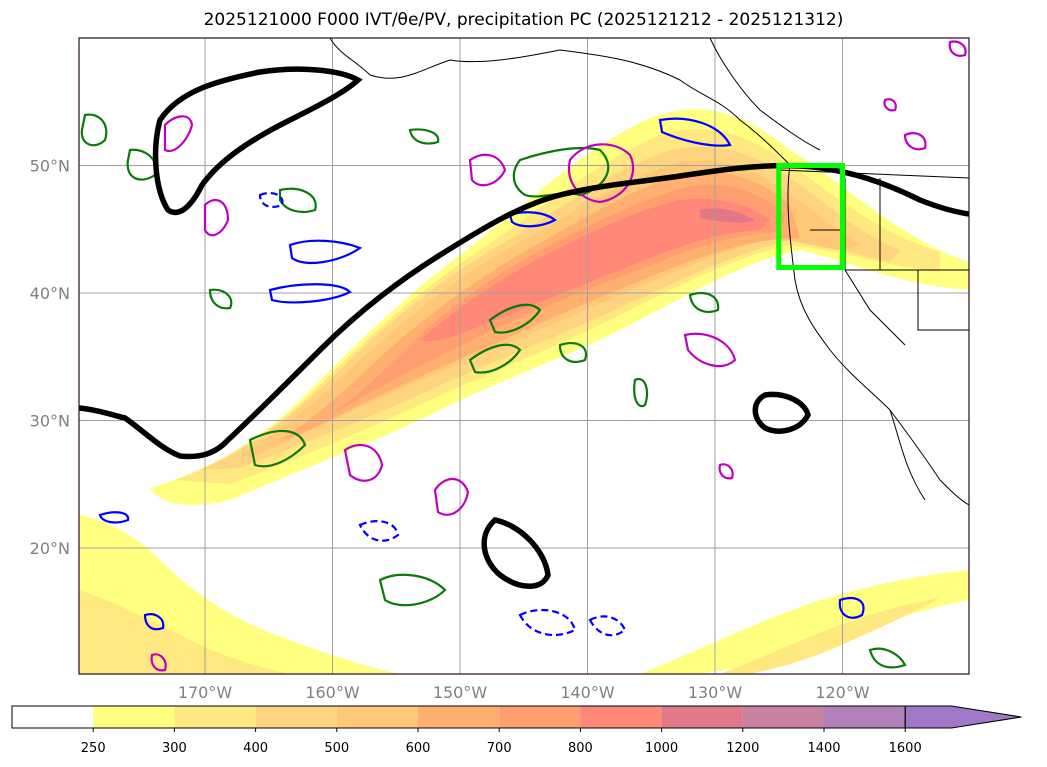  Describe the element at coordinates (257, 141) in the screenshot. I see `theta-e-closed-contour-north` at that location.